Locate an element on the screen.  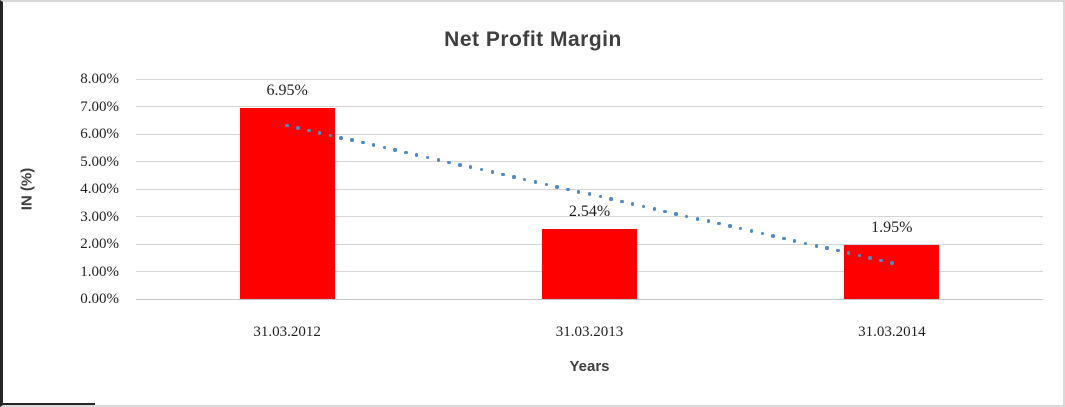
frame-border-segment is located at coordinates (49, 404).